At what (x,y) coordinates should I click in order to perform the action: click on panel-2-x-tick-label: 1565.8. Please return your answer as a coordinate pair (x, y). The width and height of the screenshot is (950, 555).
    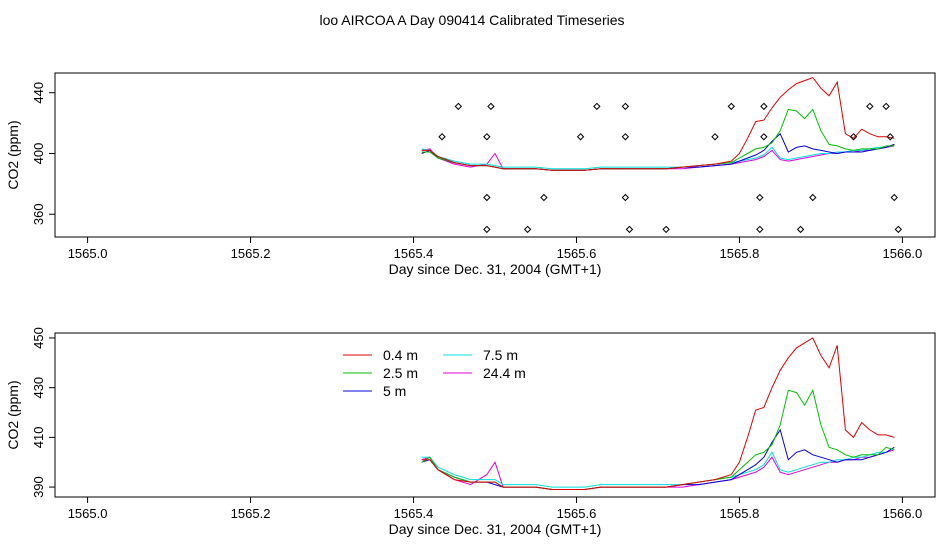
    Looking at the image, I should click on (740, 513).